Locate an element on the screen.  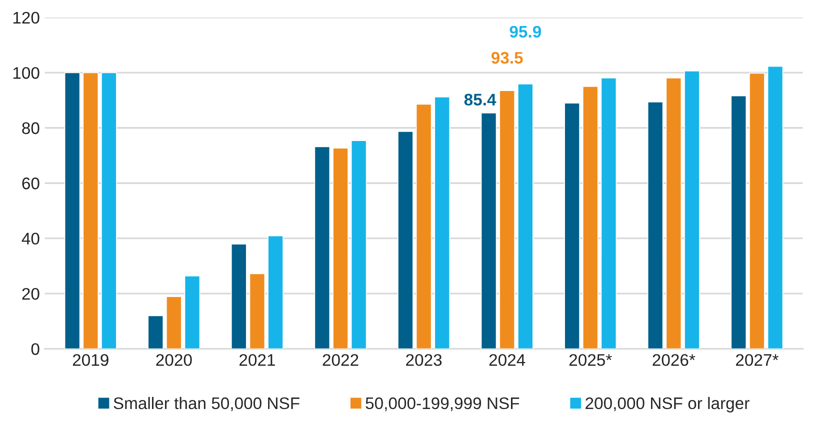
y-tick-label: 120 is located at coordinates (26, 18).